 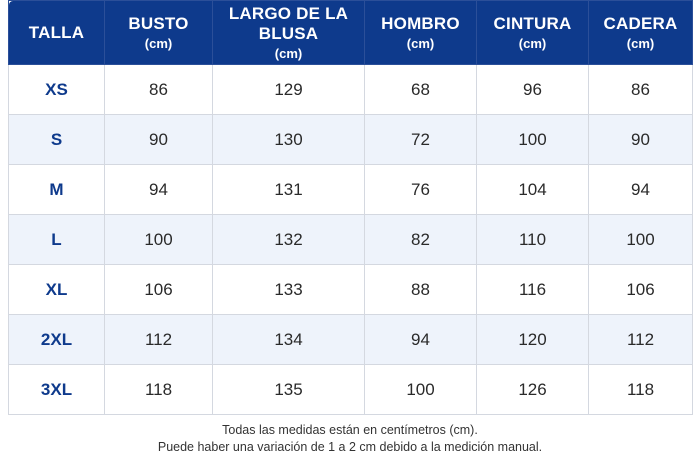 I want to click on busto-cell: 112, so click(x=158, y=339).